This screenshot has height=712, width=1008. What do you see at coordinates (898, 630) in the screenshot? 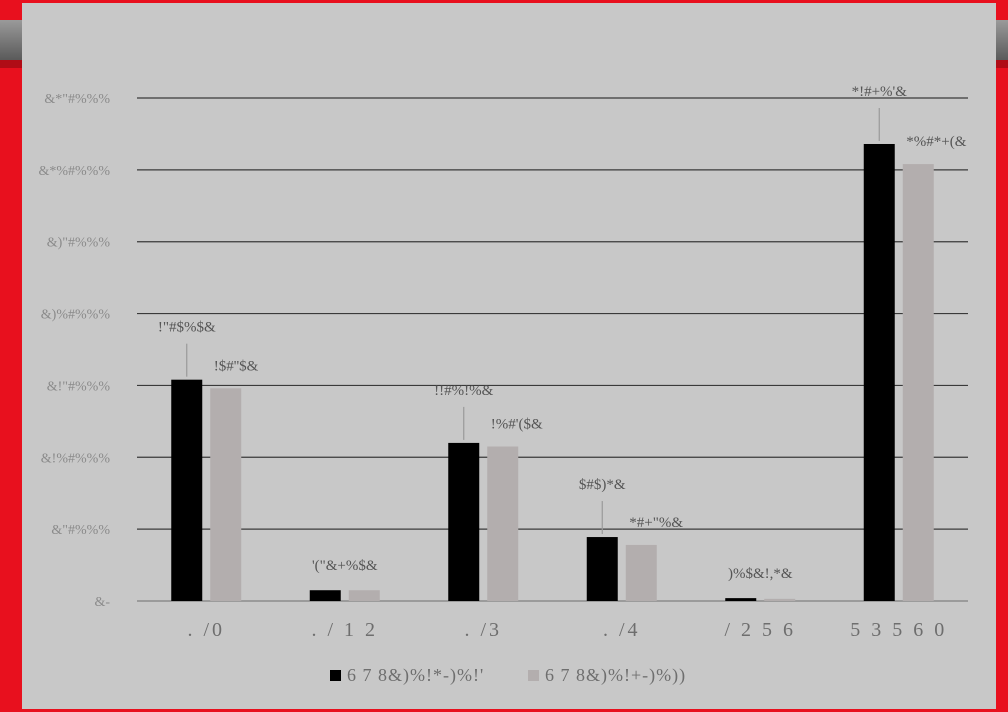
I see `x-tick-label: 5 3 5 6 0` at bounding box center [898, 630].